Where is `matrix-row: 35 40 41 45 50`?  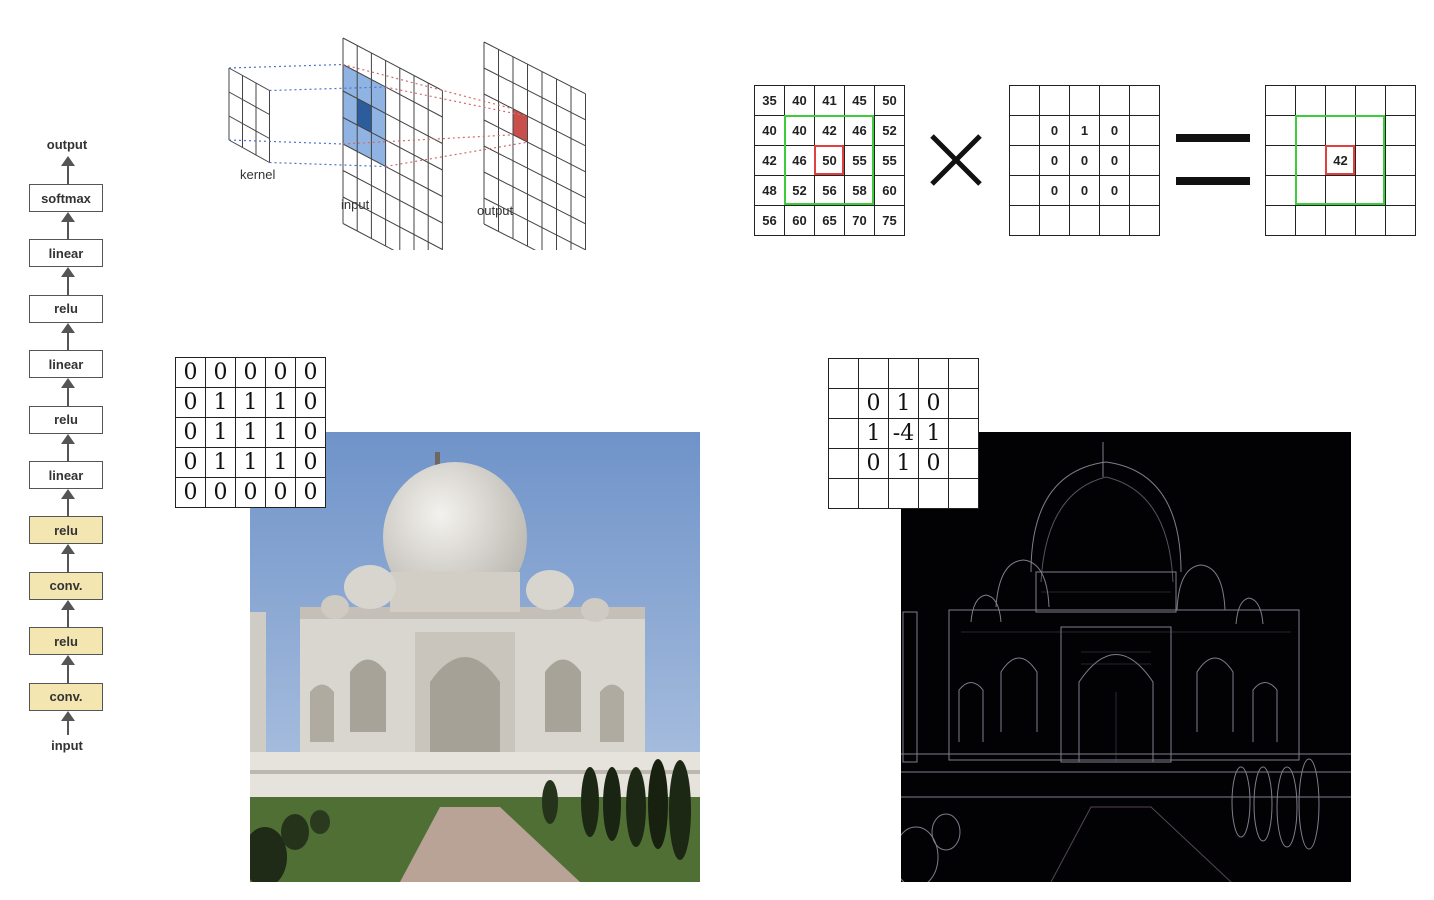
matrix-row: 35 40 41 45 50 is located at coordinates (829, 100).